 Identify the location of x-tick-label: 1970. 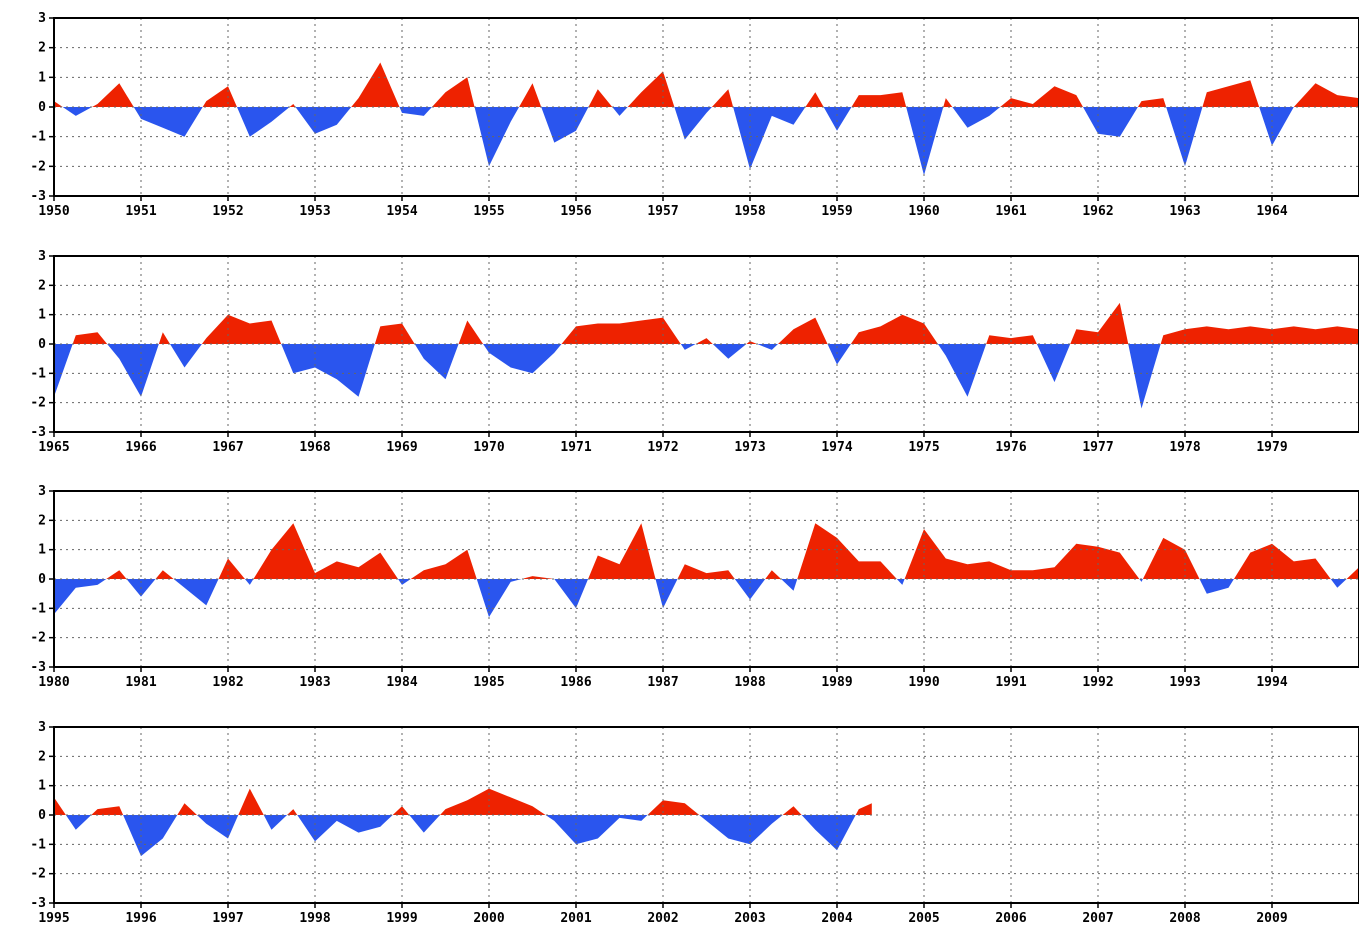
(488, 447).